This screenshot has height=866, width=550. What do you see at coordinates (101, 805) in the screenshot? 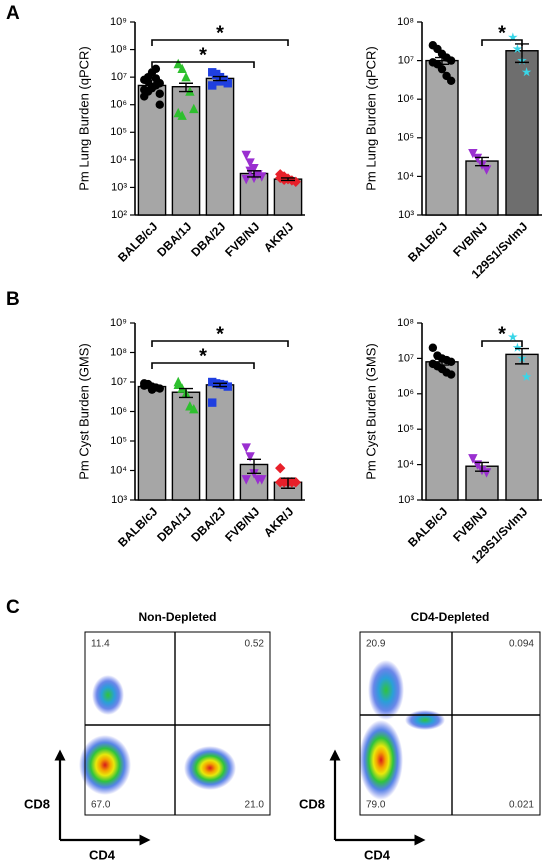
I see `quadrant-value: 67.0` at bounding box center [101, 805].